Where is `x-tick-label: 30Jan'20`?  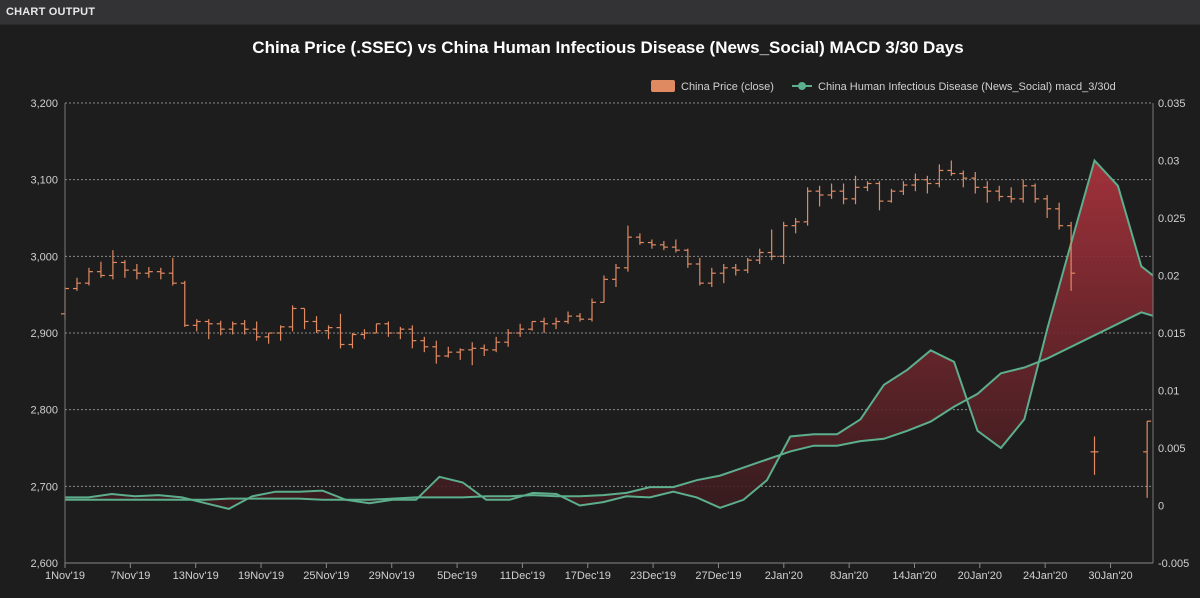 x-tick-label: 30Jan'20 is located at coordinates (1110, 576).